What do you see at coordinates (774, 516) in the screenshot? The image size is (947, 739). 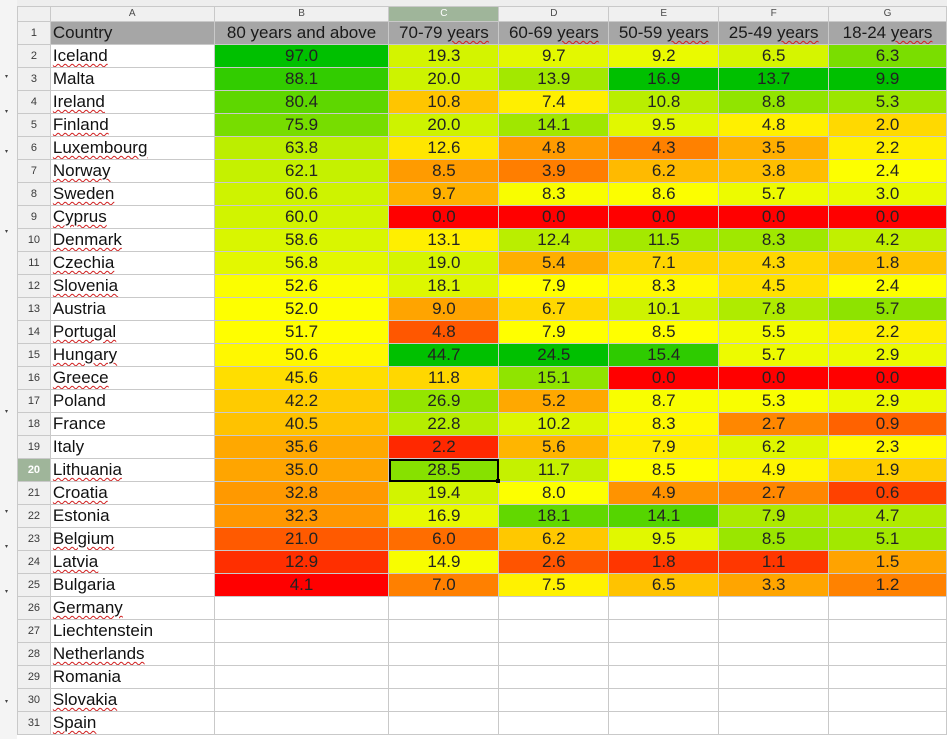 I see `value-cell-f: 7.9` at bounding box center [774, 516].